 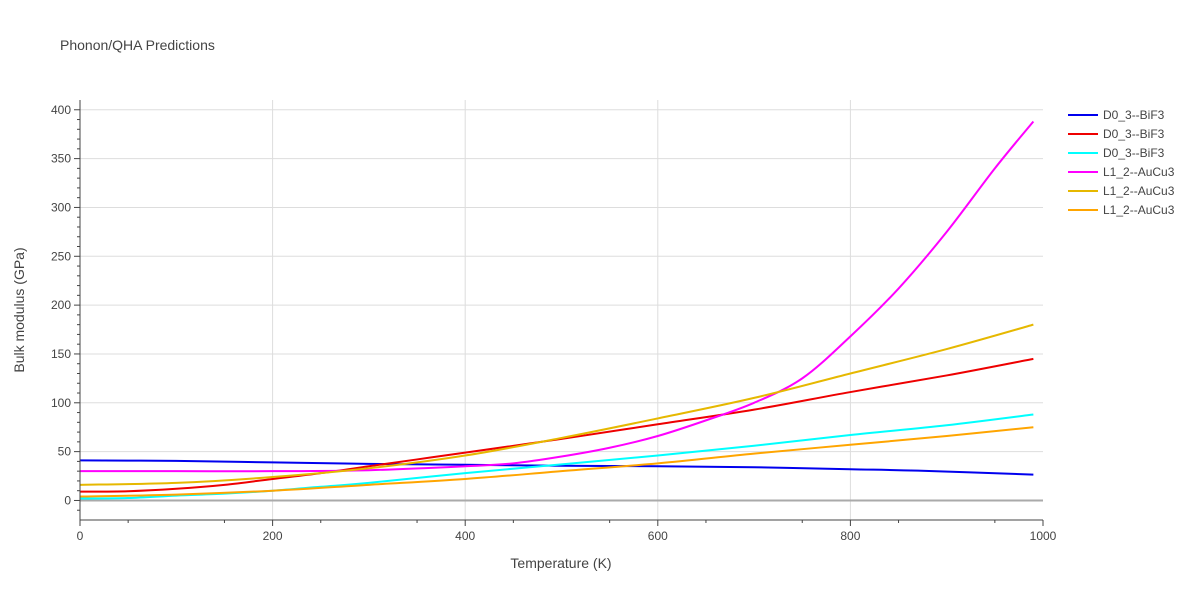 I want to click on x-axis-title: Temperature (K), so click(x=560, y=563).